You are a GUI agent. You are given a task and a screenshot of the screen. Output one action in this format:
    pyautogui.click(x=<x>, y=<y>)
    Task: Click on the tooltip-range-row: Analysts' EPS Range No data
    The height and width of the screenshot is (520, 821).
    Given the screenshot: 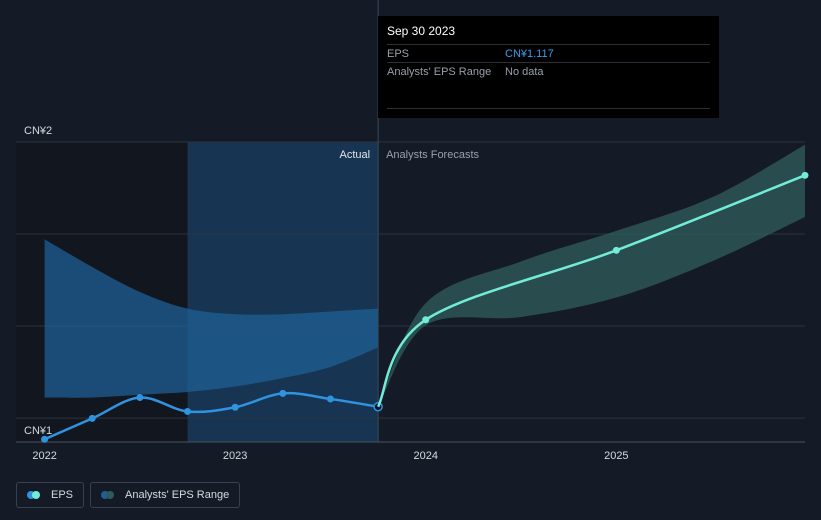 What is the action you would take?
    pyautogui.click(x=548, y=71)
    